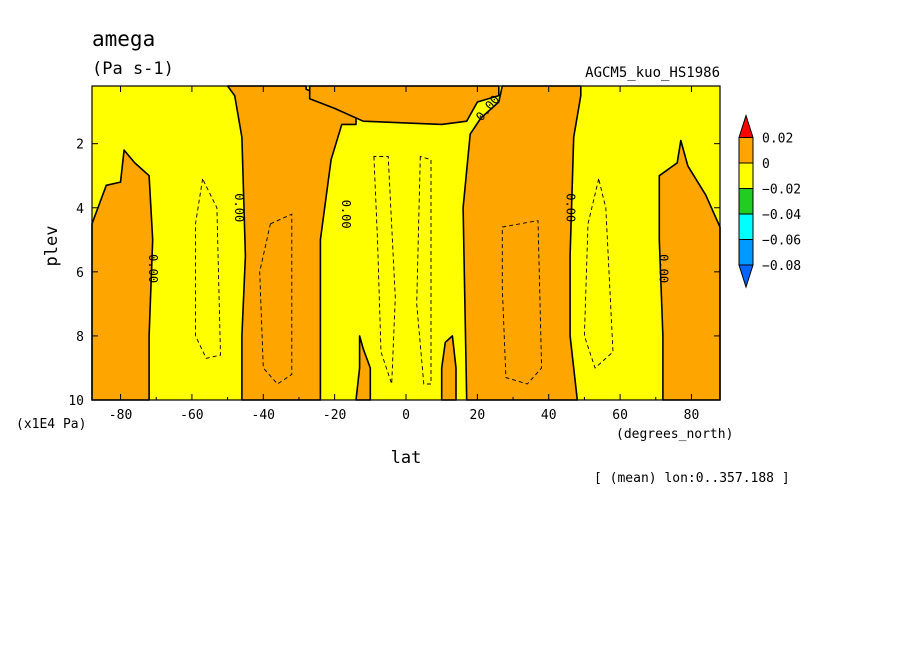 The height and width of the screenshot is (654, 904). I want to click on contour-label-6: 0.00, so click(663, 268).